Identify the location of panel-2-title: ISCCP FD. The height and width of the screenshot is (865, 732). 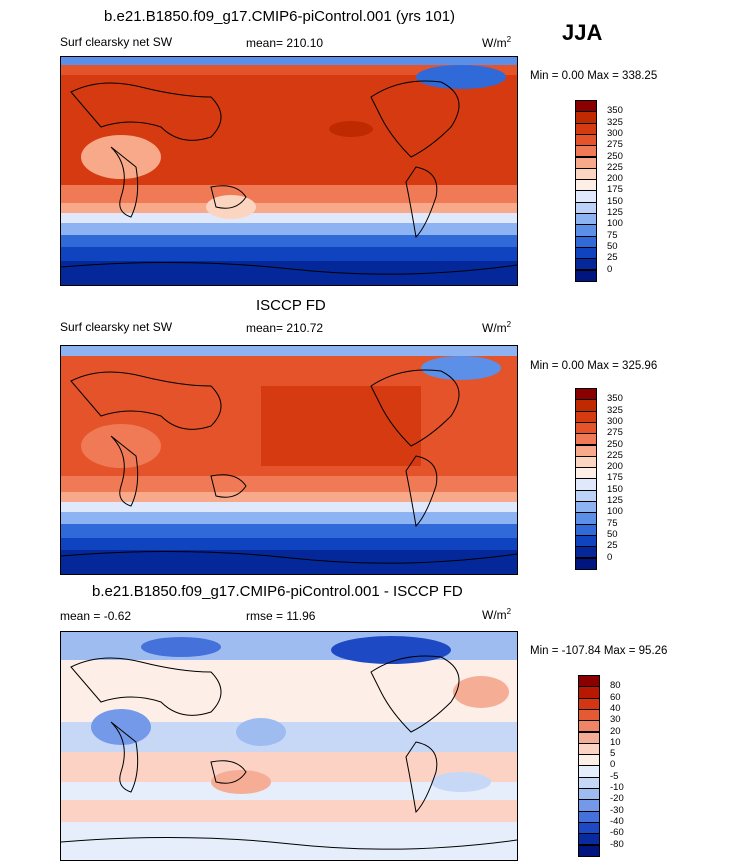
(291, 305).